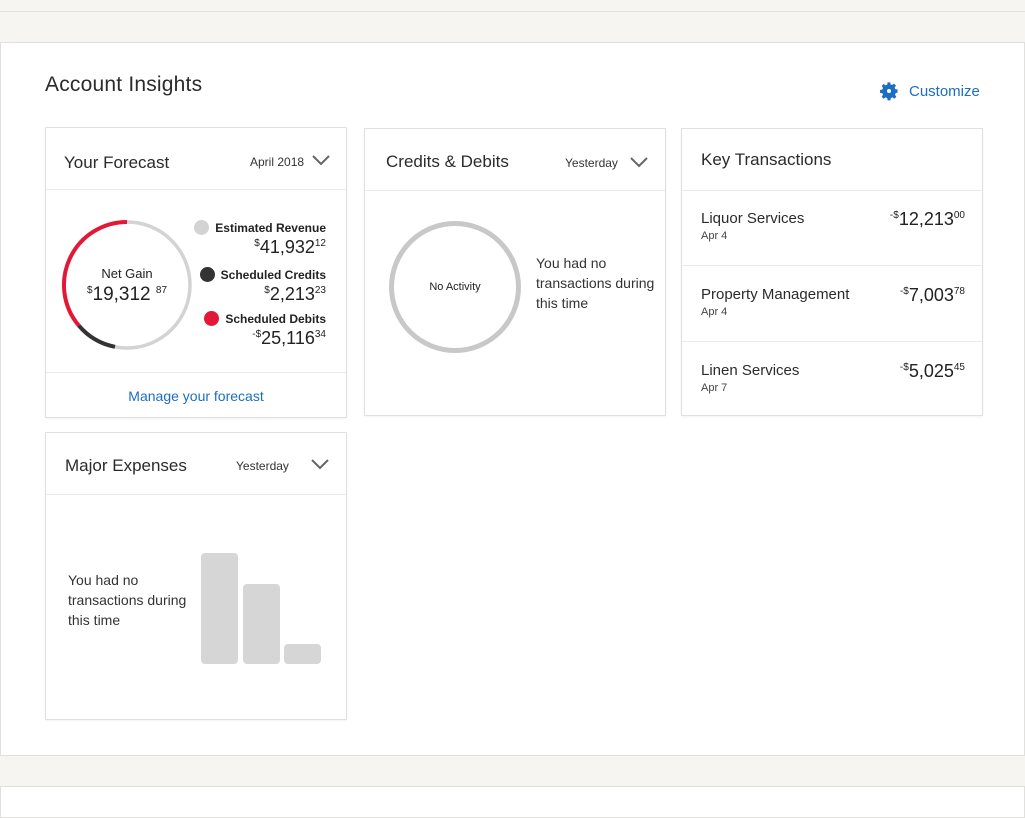  I want to click on keytx-header: Key Transactions, so click(832, 160).